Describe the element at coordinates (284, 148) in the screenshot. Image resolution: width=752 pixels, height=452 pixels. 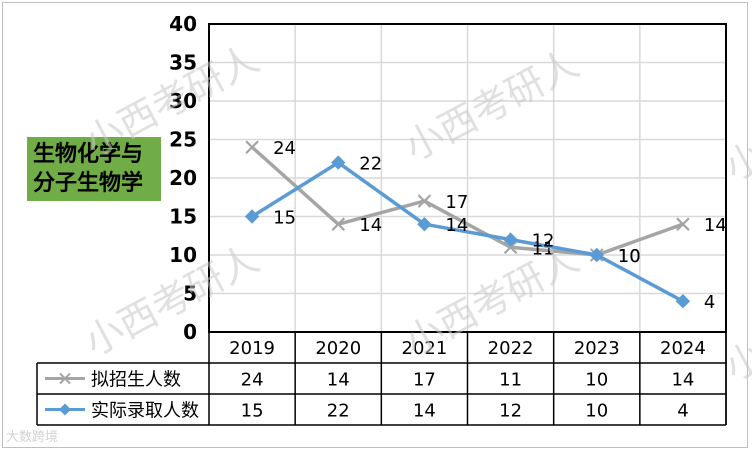
I see `data-label: 24` at that location.